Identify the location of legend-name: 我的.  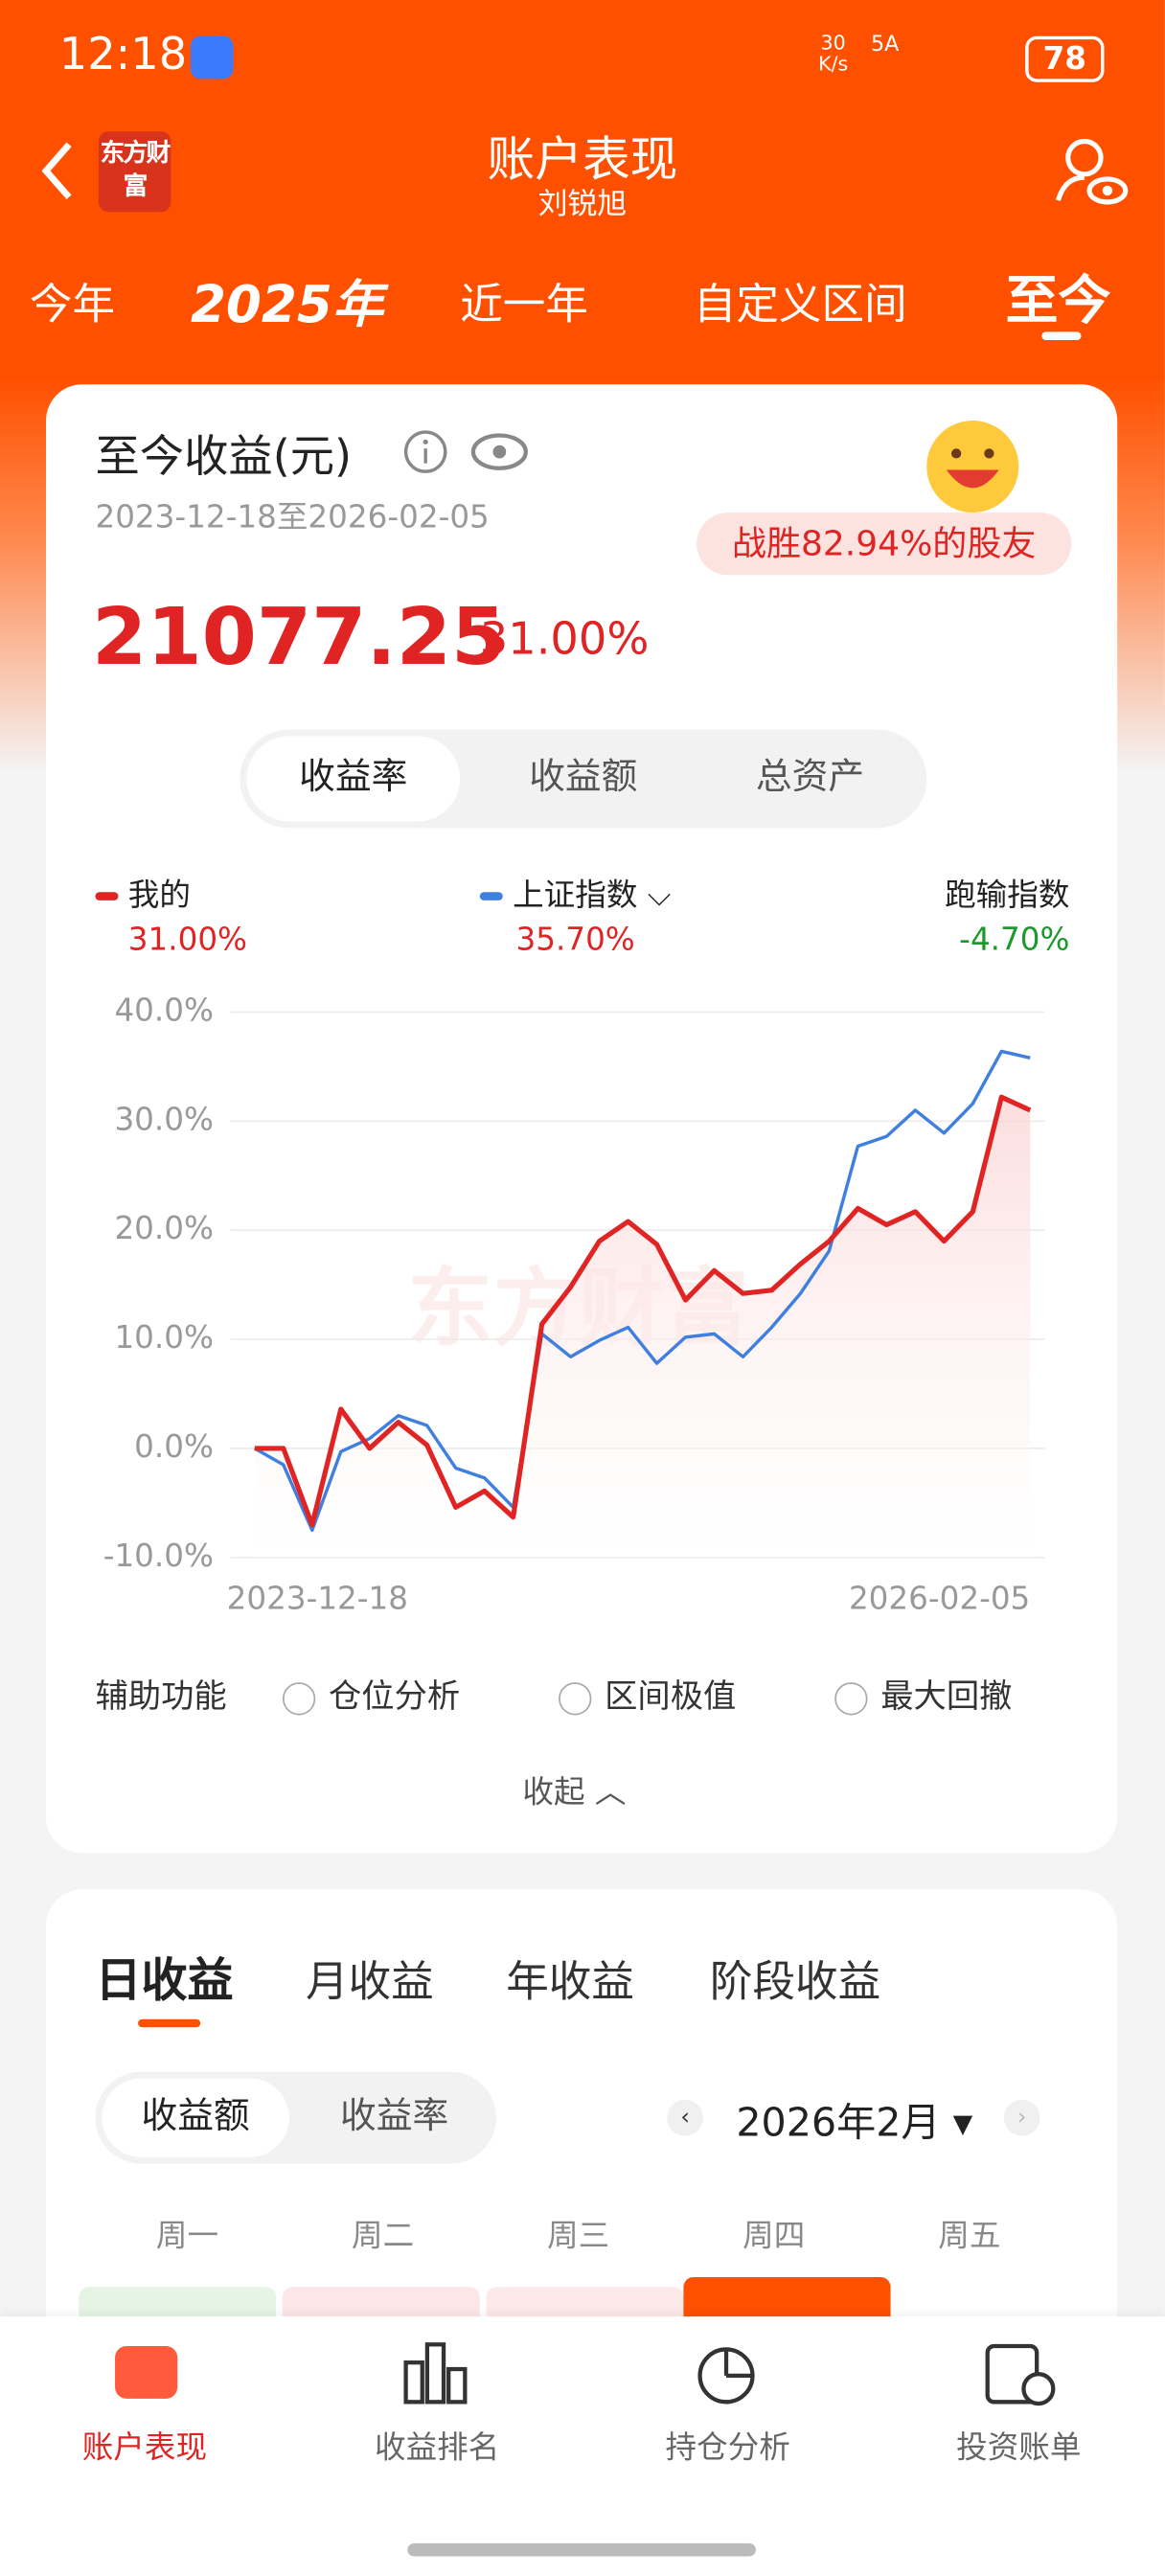
(159, 896).